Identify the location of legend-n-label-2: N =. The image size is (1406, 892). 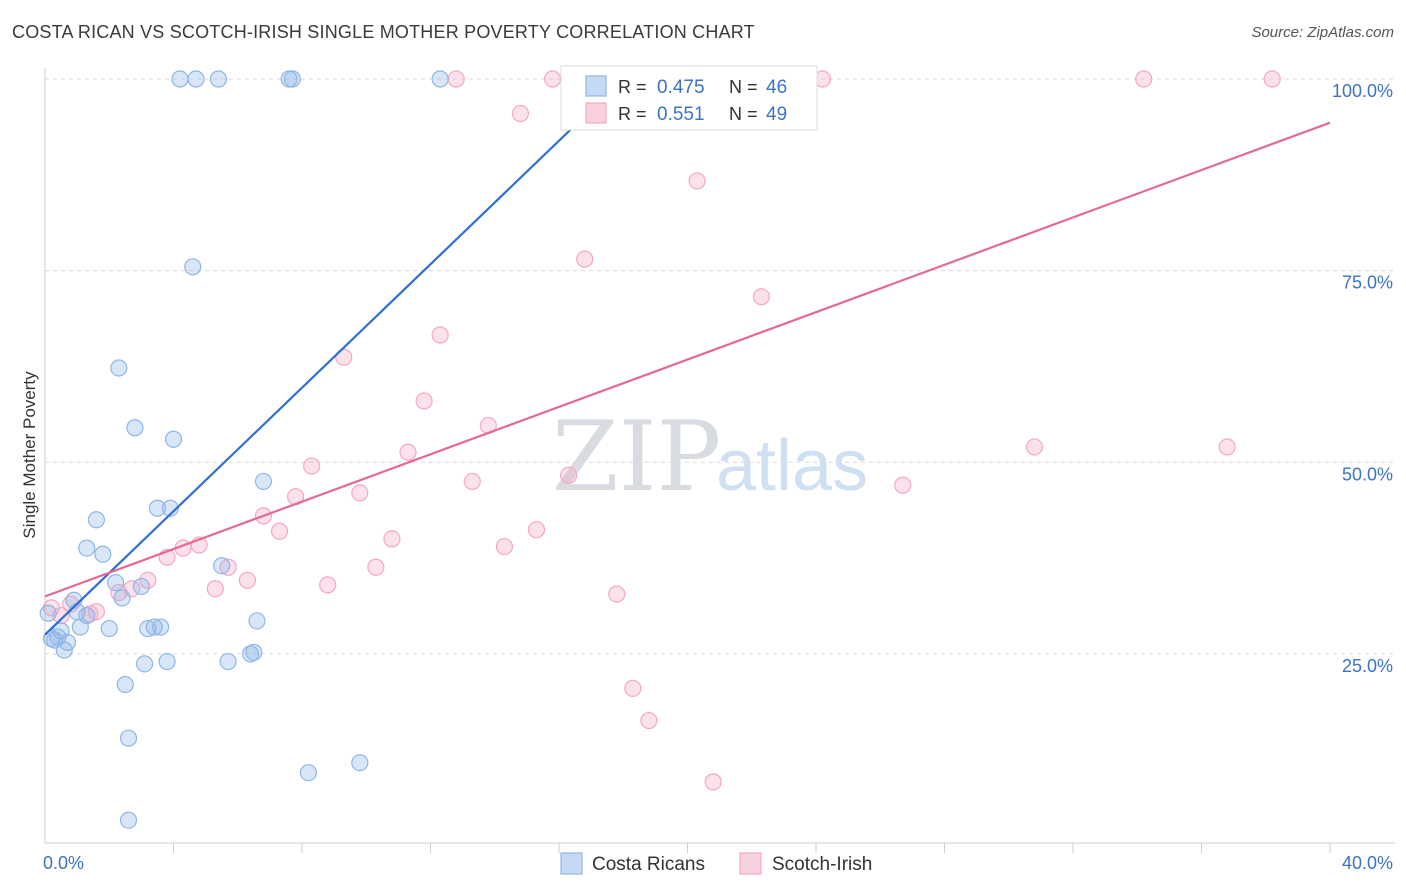
(743, 114).